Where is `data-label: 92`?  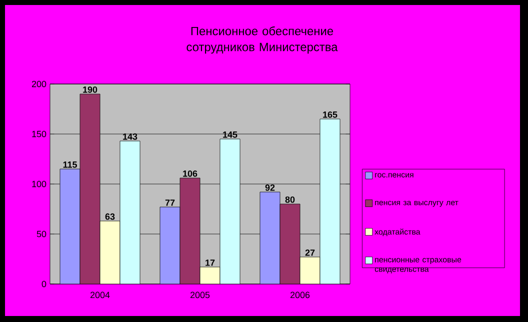 data-label: 92 is located at coordinates (270, 187).